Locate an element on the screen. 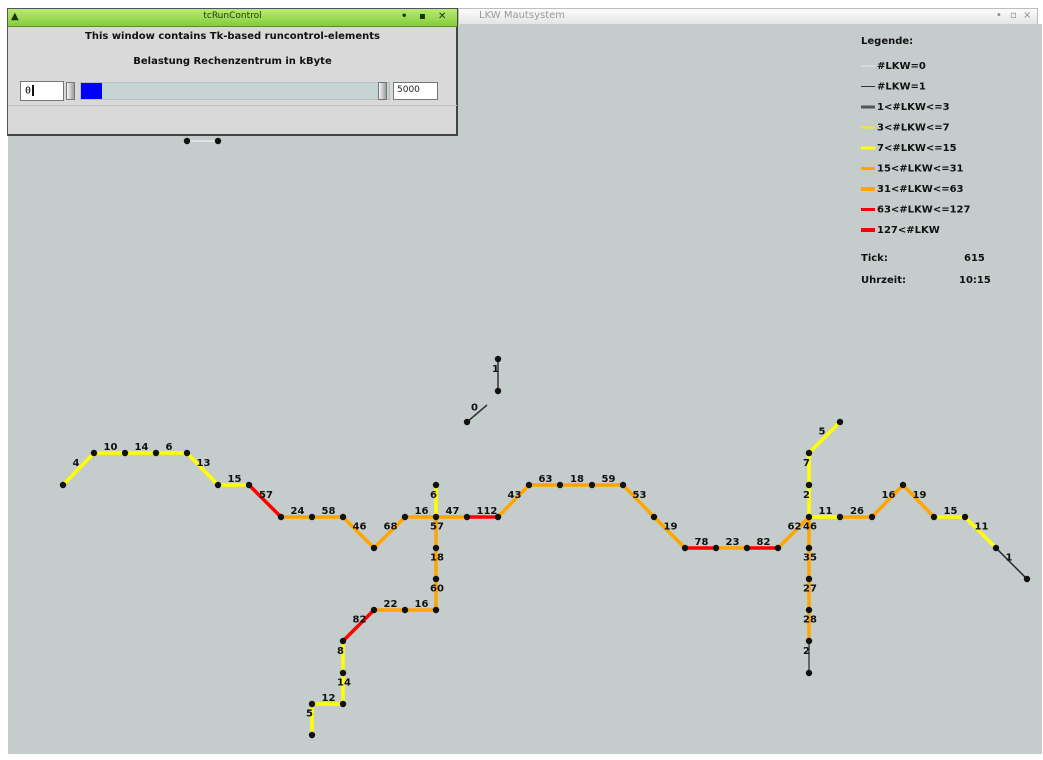  segment-load-label: 5 is located at coordinates (822, 432).